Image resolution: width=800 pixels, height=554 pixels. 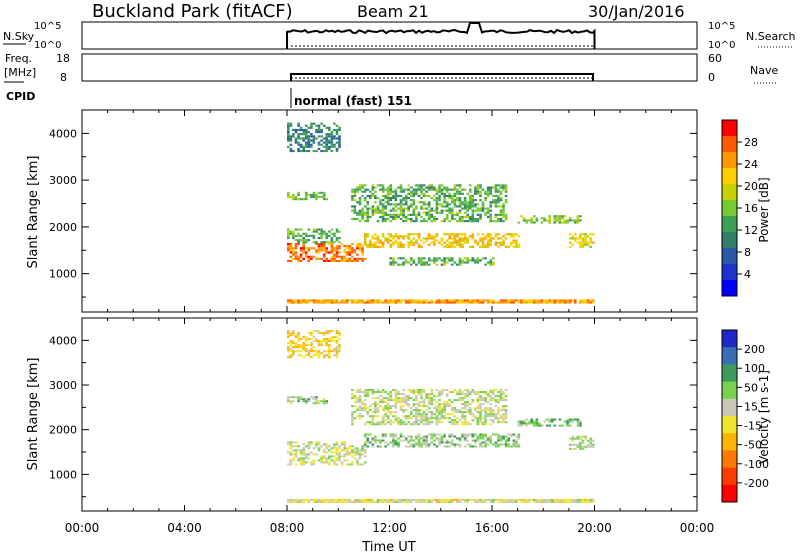 What do you see at coordinates (353, 101) in the screenshot?
I see `cpid-text: normal (fast) 151` at bounding box center [353, 101].